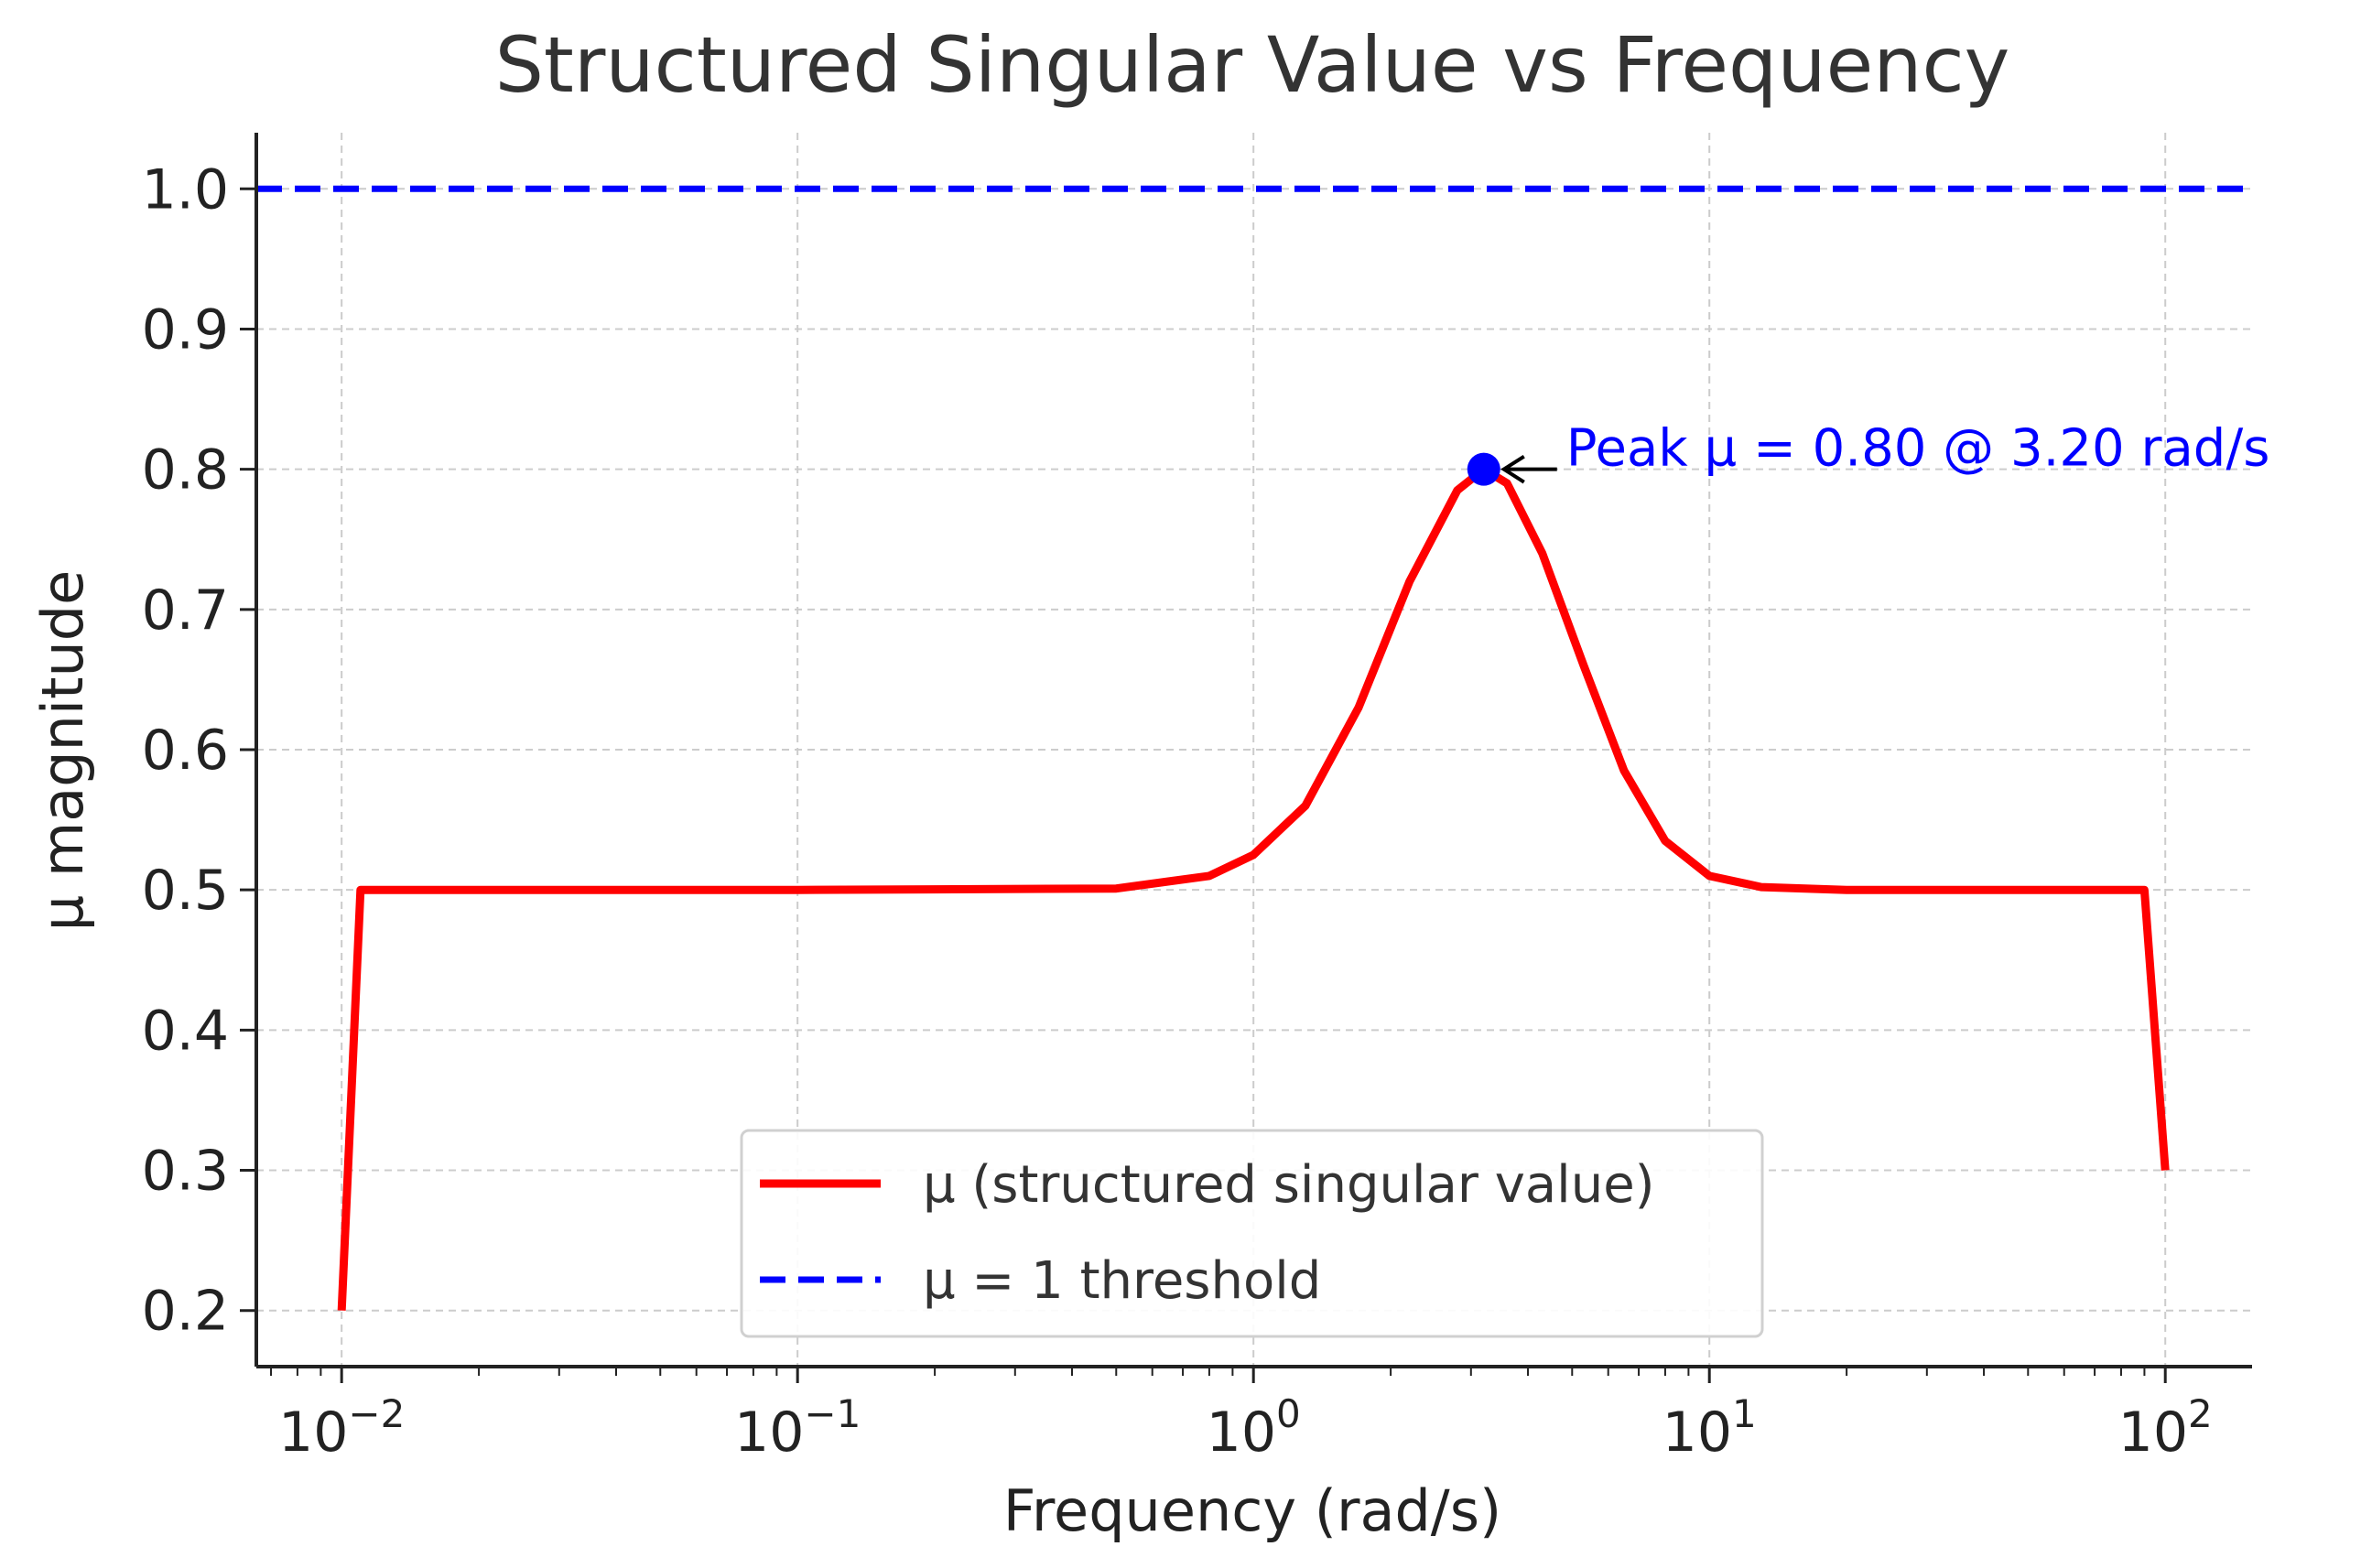  I want to click on y-tick-label: 0.4, so click(185, 1031).